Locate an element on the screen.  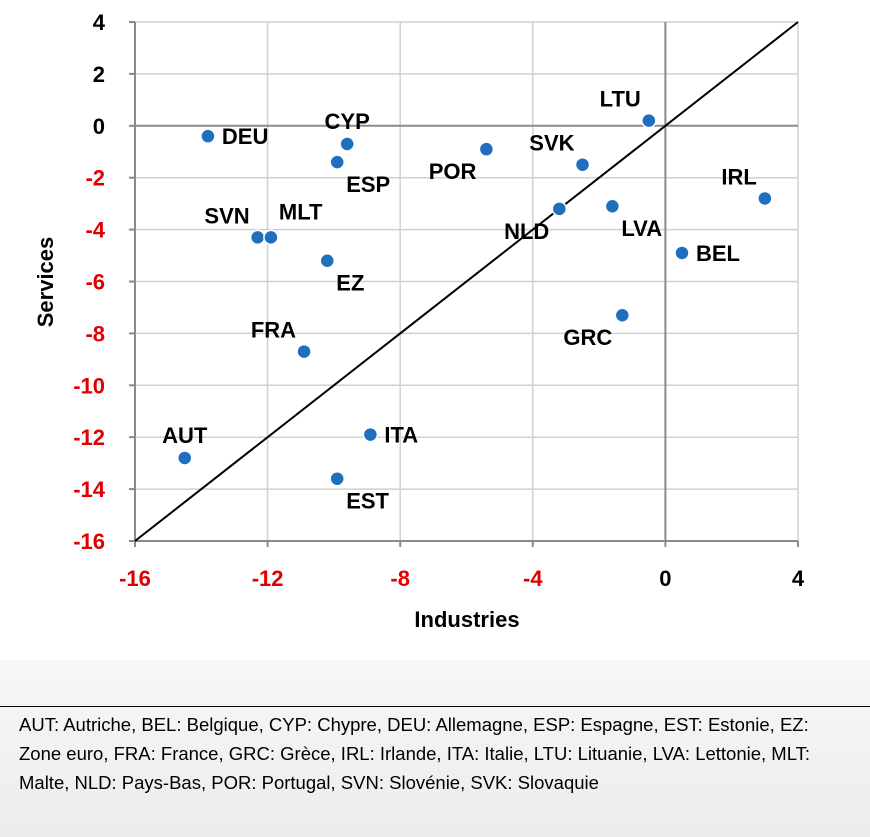
y-tick-label: 2 is located at coordinates (99, 74).